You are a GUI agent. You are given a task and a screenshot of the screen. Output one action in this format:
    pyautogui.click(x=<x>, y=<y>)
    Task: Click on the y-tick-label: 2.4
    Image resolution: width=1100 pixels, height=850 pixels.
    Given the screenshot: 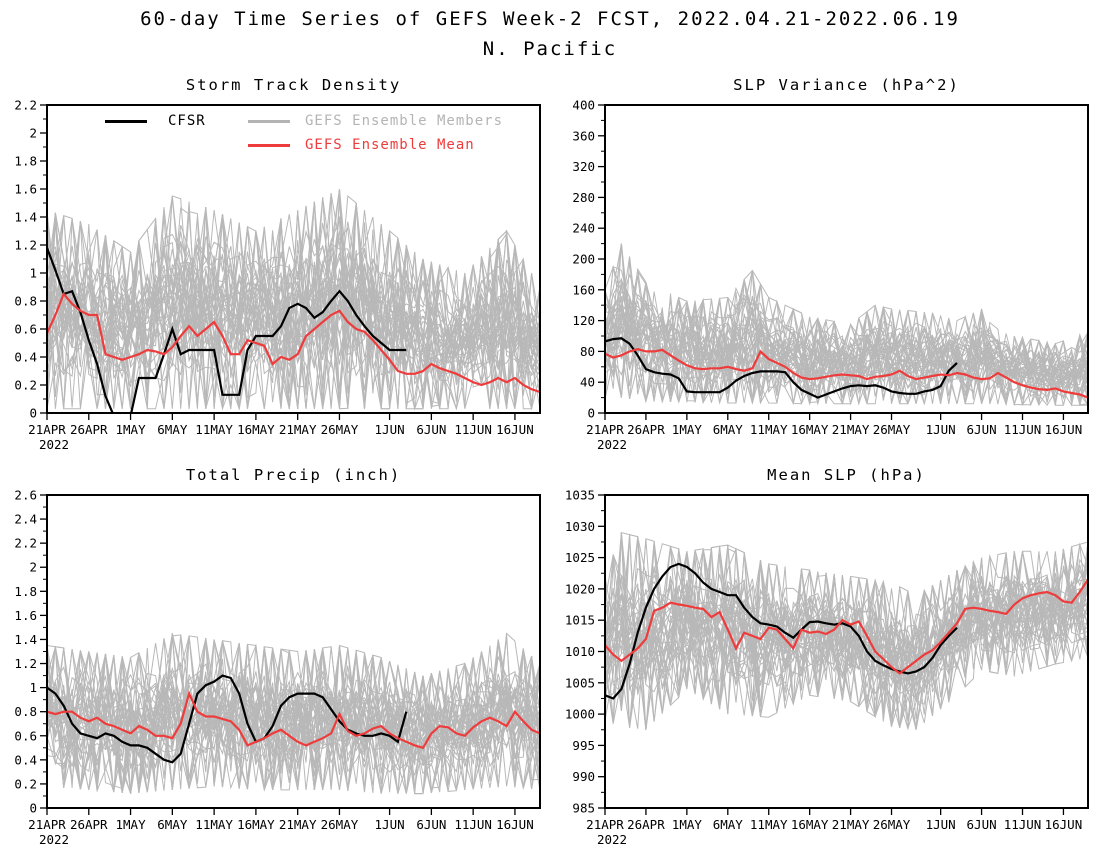 What is the action you would take?
    pyautogui.click(x=25, y=519)
    